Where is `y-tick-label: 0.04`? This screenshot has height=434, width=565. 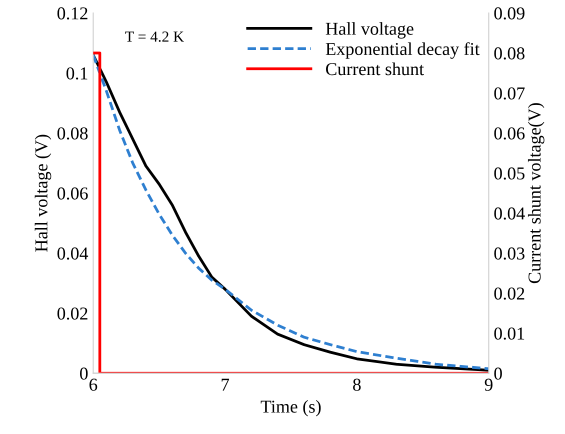
y-tick-label: 0.04 is located at coordinates (72, 253).